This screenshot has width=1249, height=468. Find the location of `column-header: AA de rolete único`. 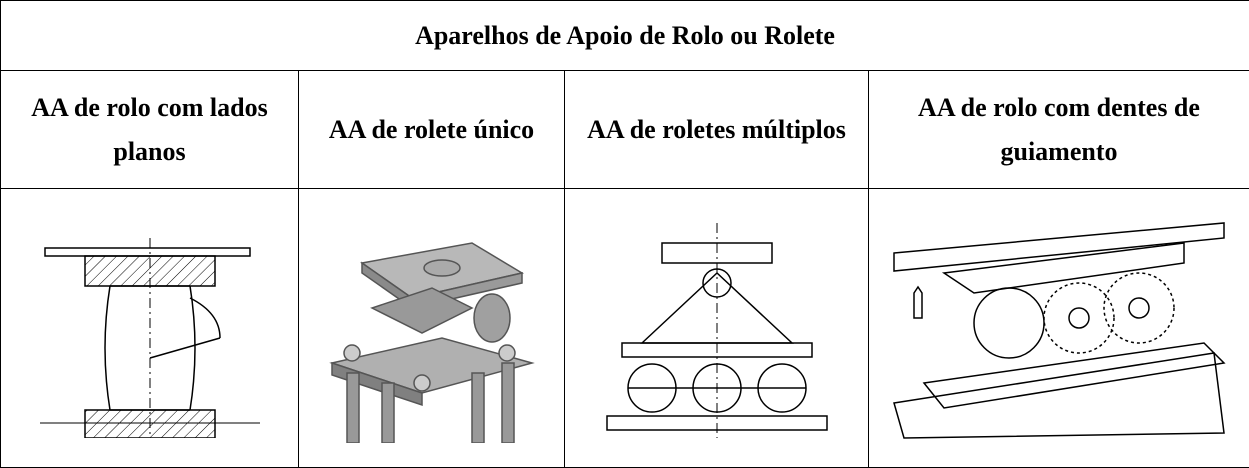

column-header: AA de rolete único is located at coordinates (432, 130).